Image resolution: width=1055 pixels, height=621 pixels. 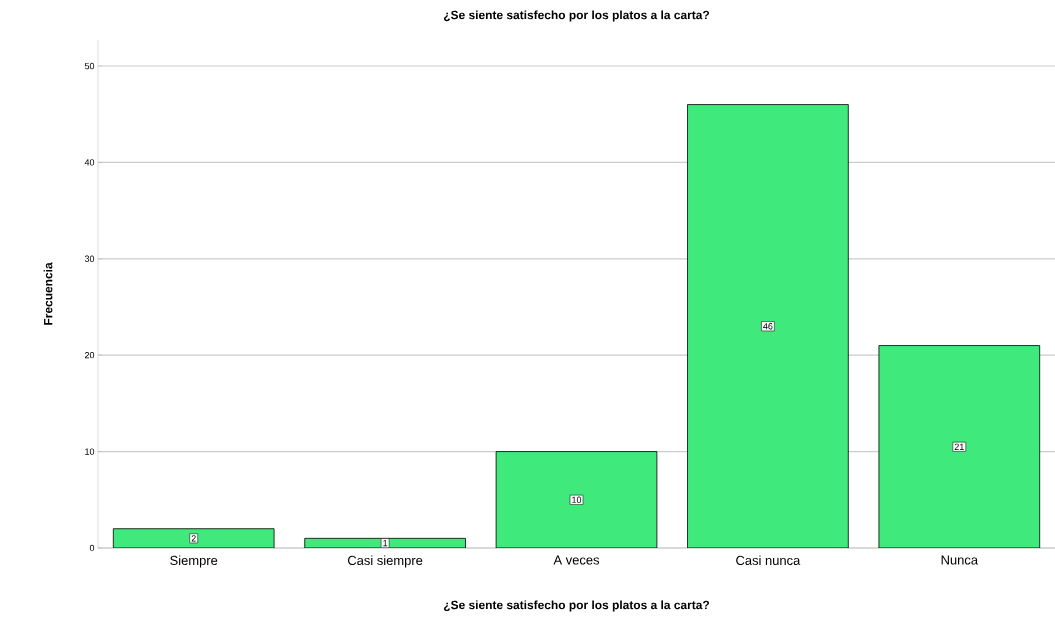 What do you see at coordinates (90, 451) in the screenshot?
I see `y-tick-label: 10` at bounding box center [90, 451].